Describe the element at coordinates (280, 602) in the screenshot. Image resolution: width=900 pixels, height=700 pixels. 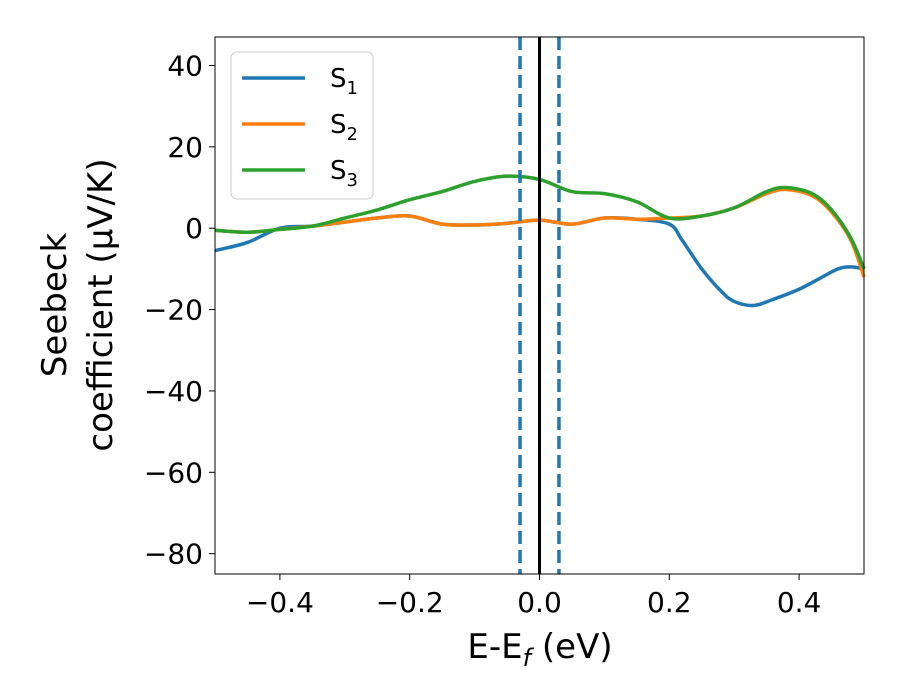
I see `x-tick-label: −0.4` at that location.